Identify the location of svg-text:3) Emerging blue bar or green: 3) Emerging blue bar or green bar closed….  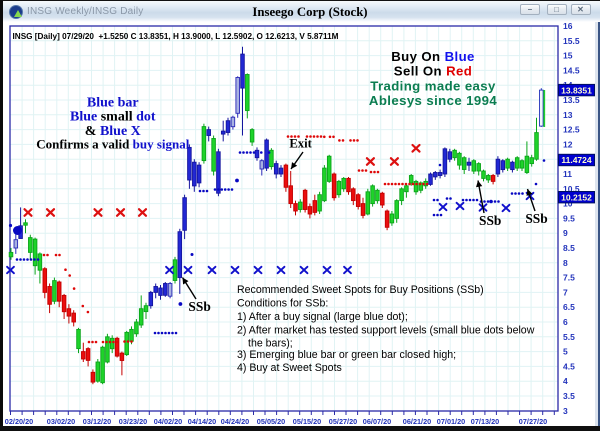
(346, 355).